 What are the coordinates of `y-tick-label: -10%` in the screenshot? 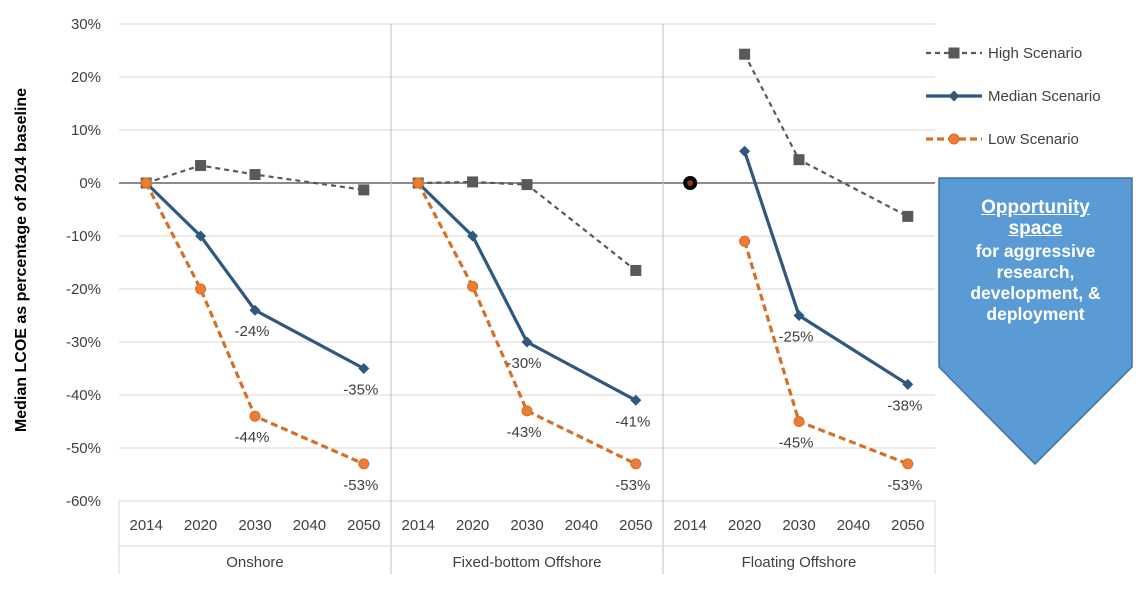 It's located at (83, 236).